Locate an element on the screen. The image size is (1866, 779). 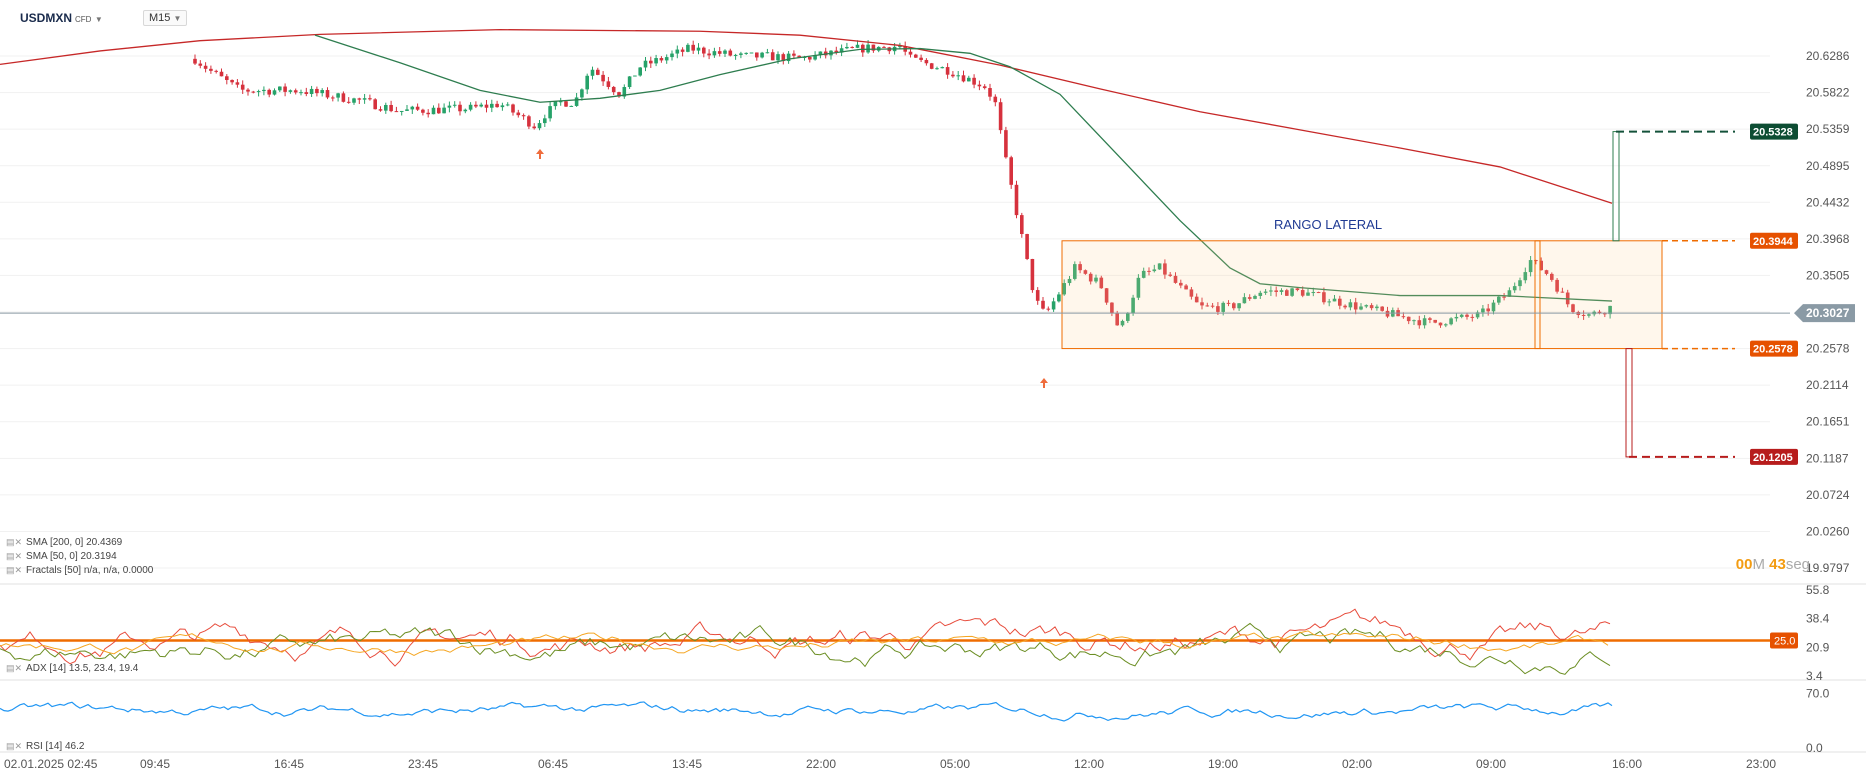
price-tick-label: 20.1187 is located at coordinates (1827, 458).